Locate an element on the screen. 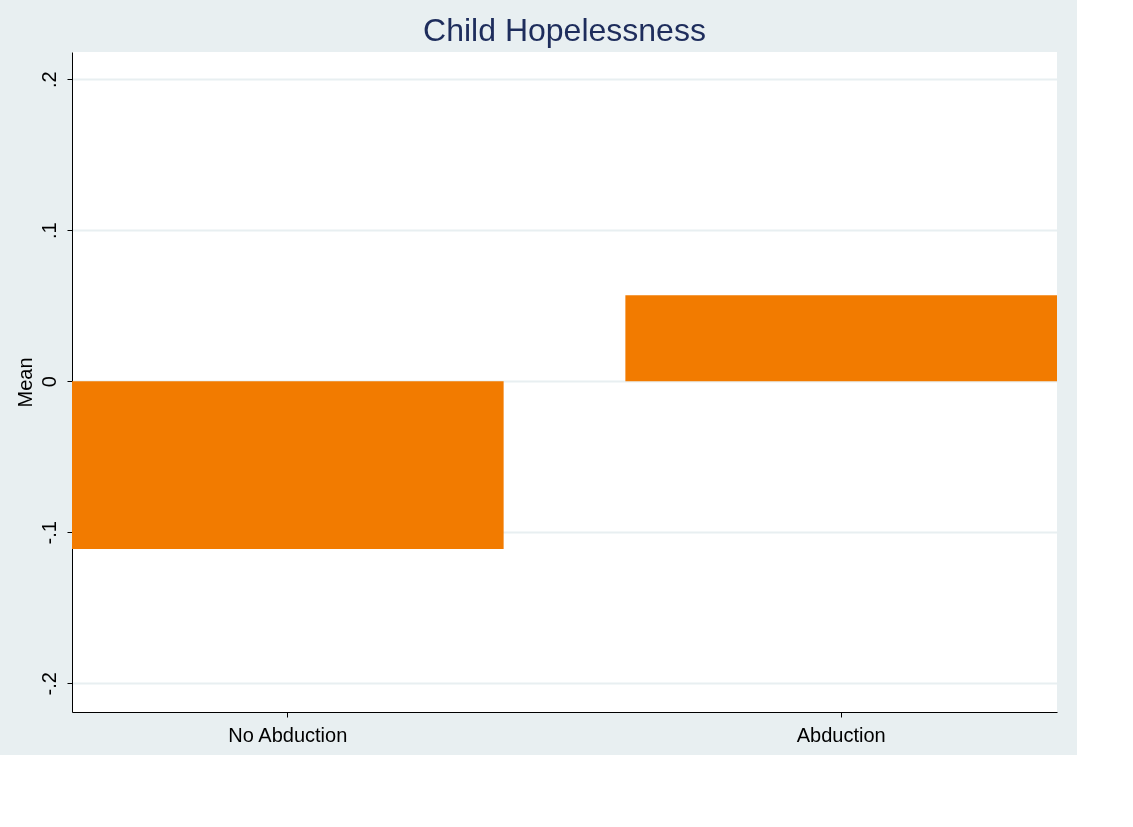 The width and height of the screenshot is (1133, 827). y-axis-title: Mean is located at coordinates (24, 382).